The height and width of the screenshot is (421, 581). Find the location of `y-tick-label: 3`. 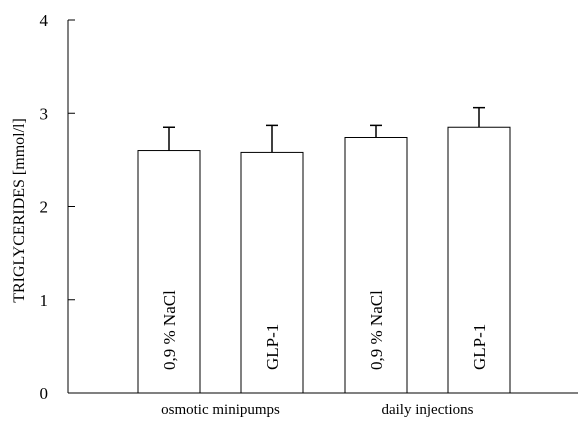

y-tick-label: 3 is located at coordinates (44, 113).